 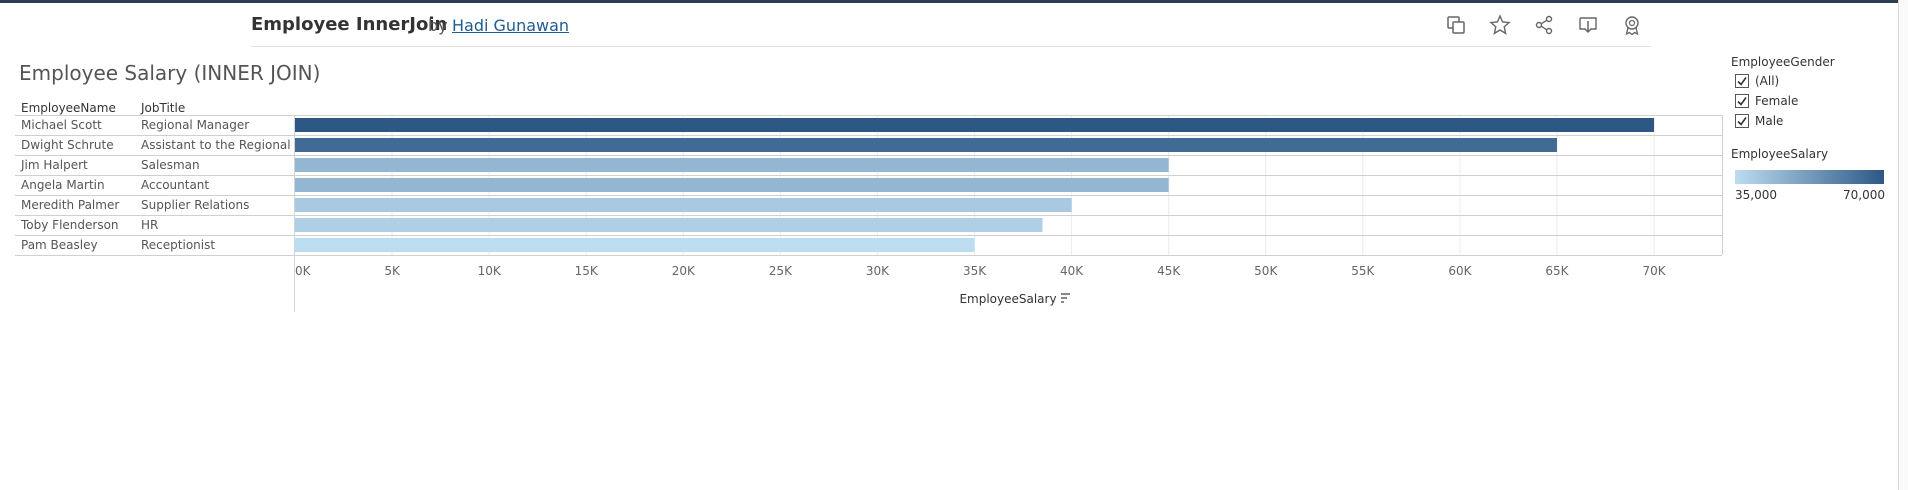 What do you see at coordinates (951, 26) in the screenshot?
I see `viz-header: Employee InnerJoin by Hadi Gunawan` at bounding box center [951, 26].